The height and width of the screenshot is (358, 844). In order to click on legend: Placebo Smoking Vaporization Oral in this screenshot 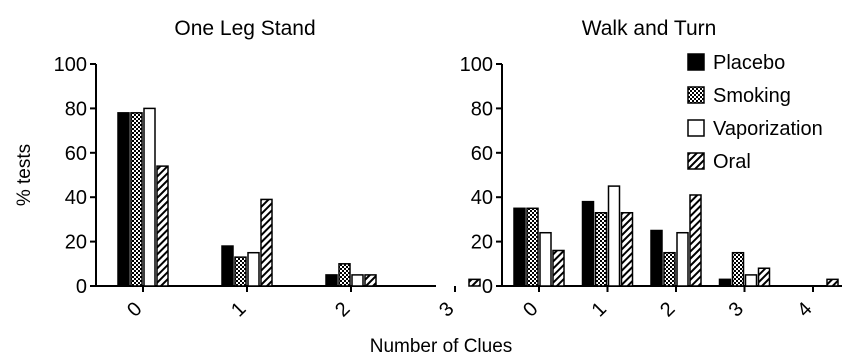, I will do `click(755, 112)`.